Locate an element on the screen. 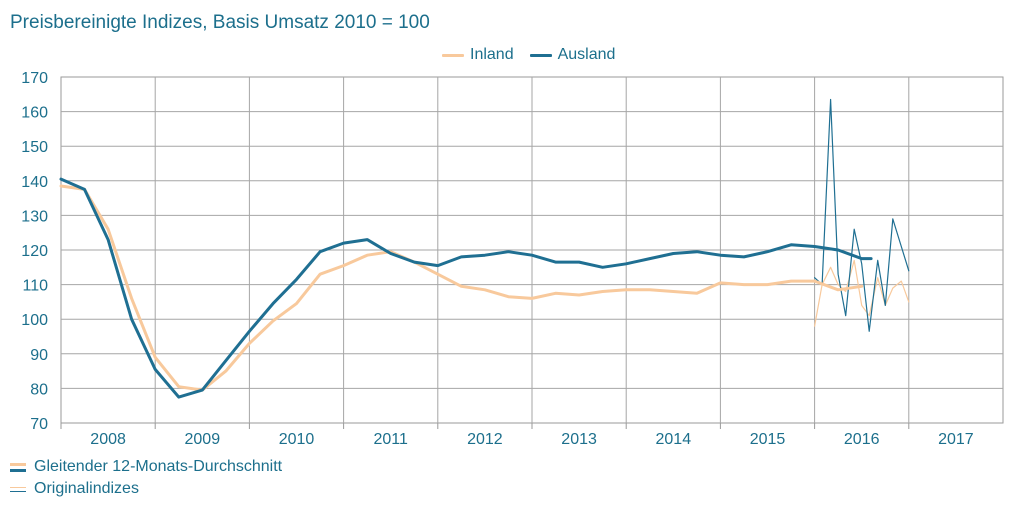  y-tick-label-100: 100 is located at coordinates (34, 320).